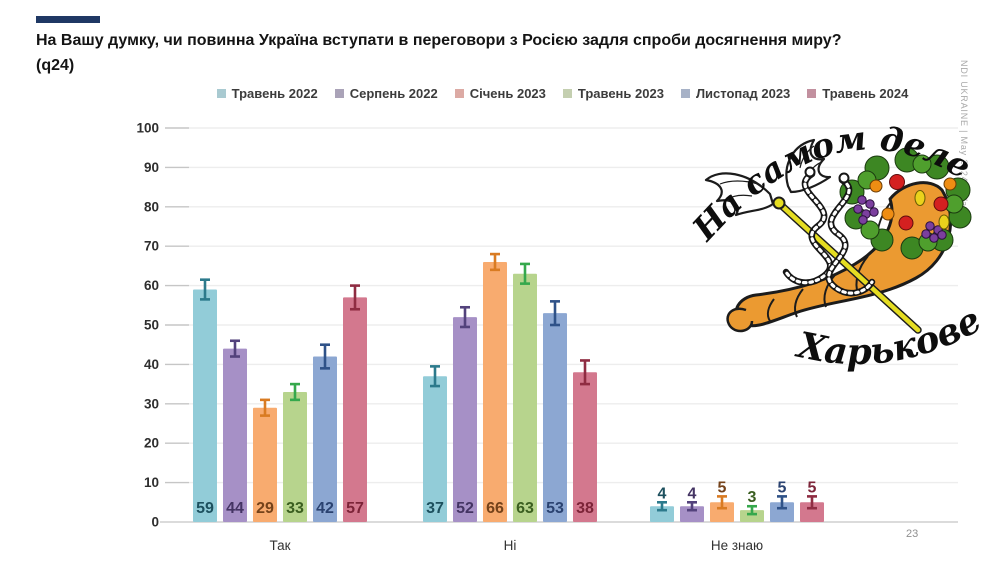 Image resolution: width=1000 pixels, height=562 pixels. Describe the element at coordinates (55, 65) in the screenshot. I see `slide-title-line2: (q24)` at that location.